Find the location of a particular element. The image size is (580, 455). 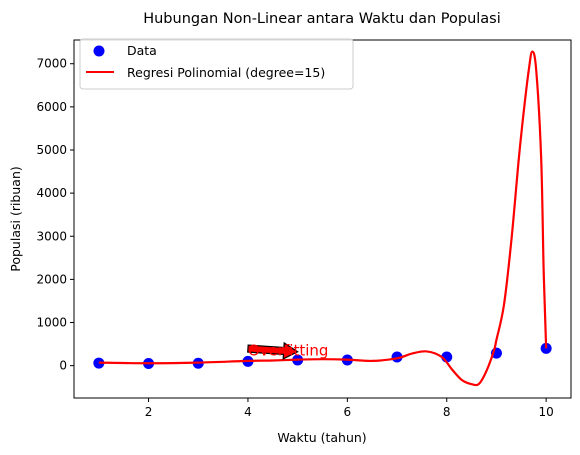

y-tick-label: 1000 is located at coordinates (51, 323).